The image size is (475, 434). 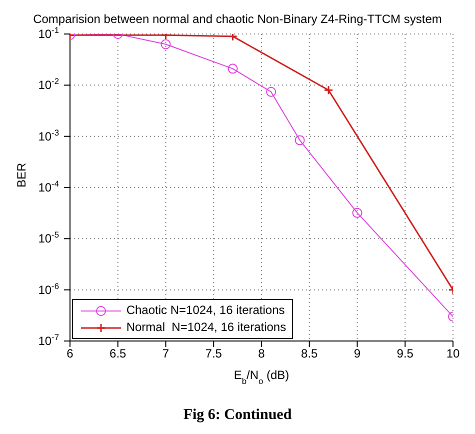 I want to click on x-tick-label: 10, so click(x=453, y=353).